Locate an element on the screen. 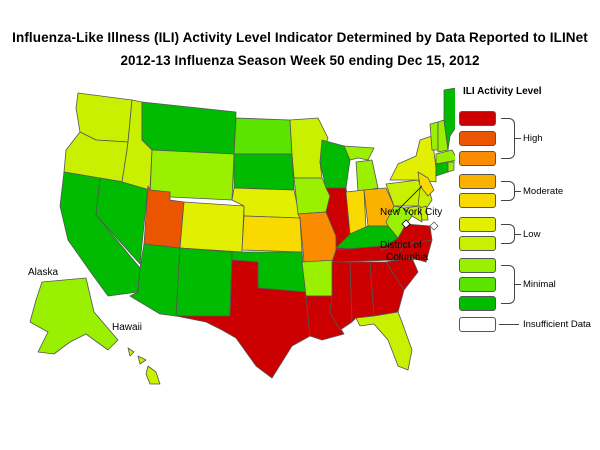 This screenshot has height=450, width=600. state-RI is located at coordinates (451, 167).